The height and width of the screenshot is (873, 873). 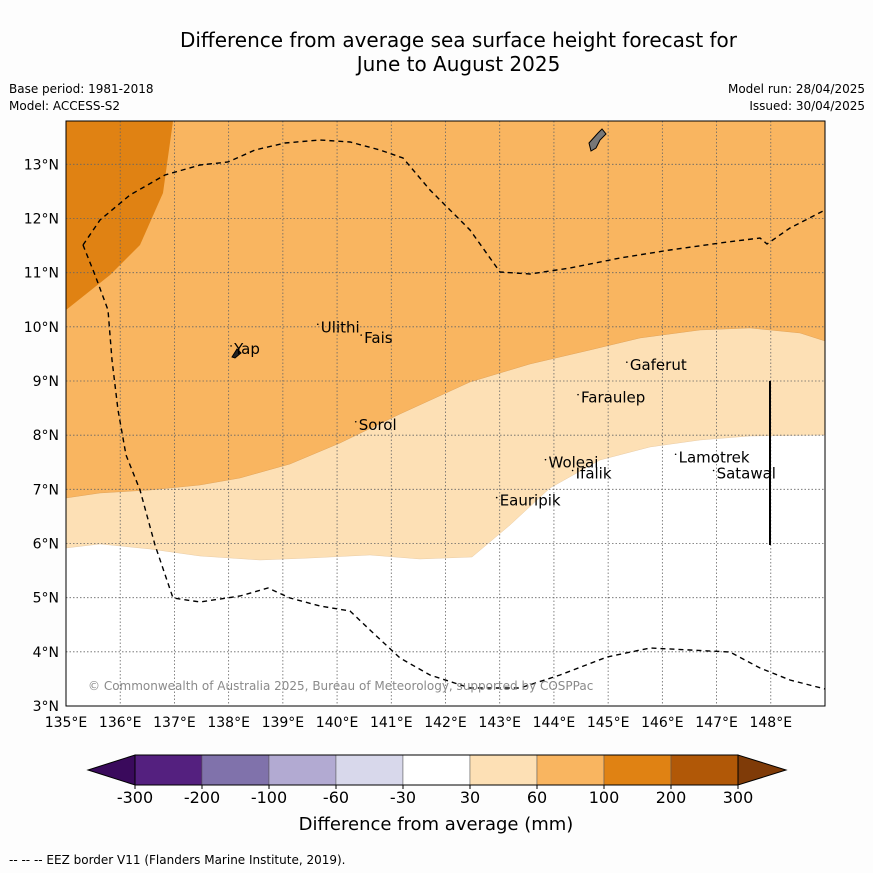 I want to click on colorbar-tick-label: -200, so click(x=202, y=797).